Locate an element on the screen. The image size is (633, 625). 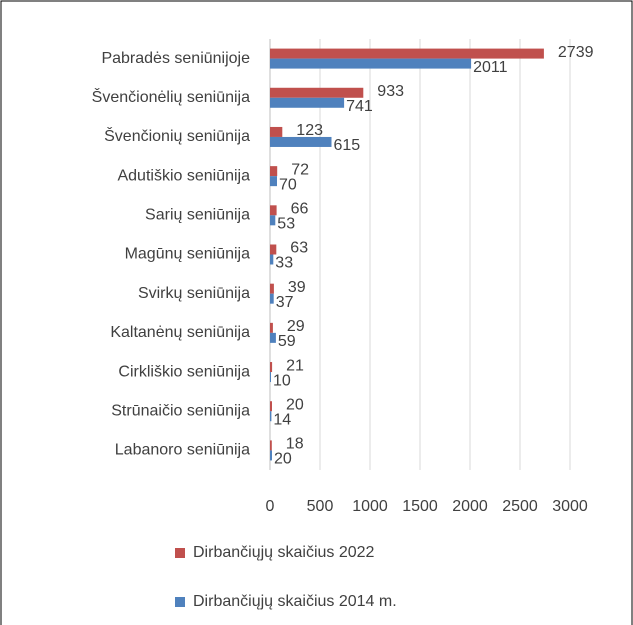
x-tick-label: 0 is located at coordinates (270, 506).